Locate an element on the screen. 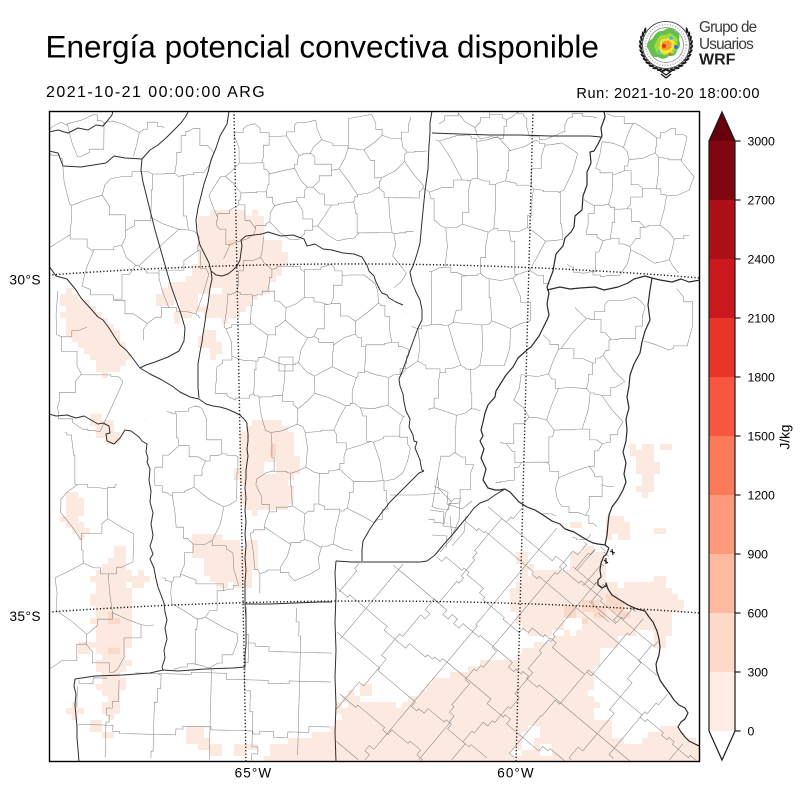 This screenshot has width=800, height=800. svg-text: 65°W is located at coordinates (254, 773).